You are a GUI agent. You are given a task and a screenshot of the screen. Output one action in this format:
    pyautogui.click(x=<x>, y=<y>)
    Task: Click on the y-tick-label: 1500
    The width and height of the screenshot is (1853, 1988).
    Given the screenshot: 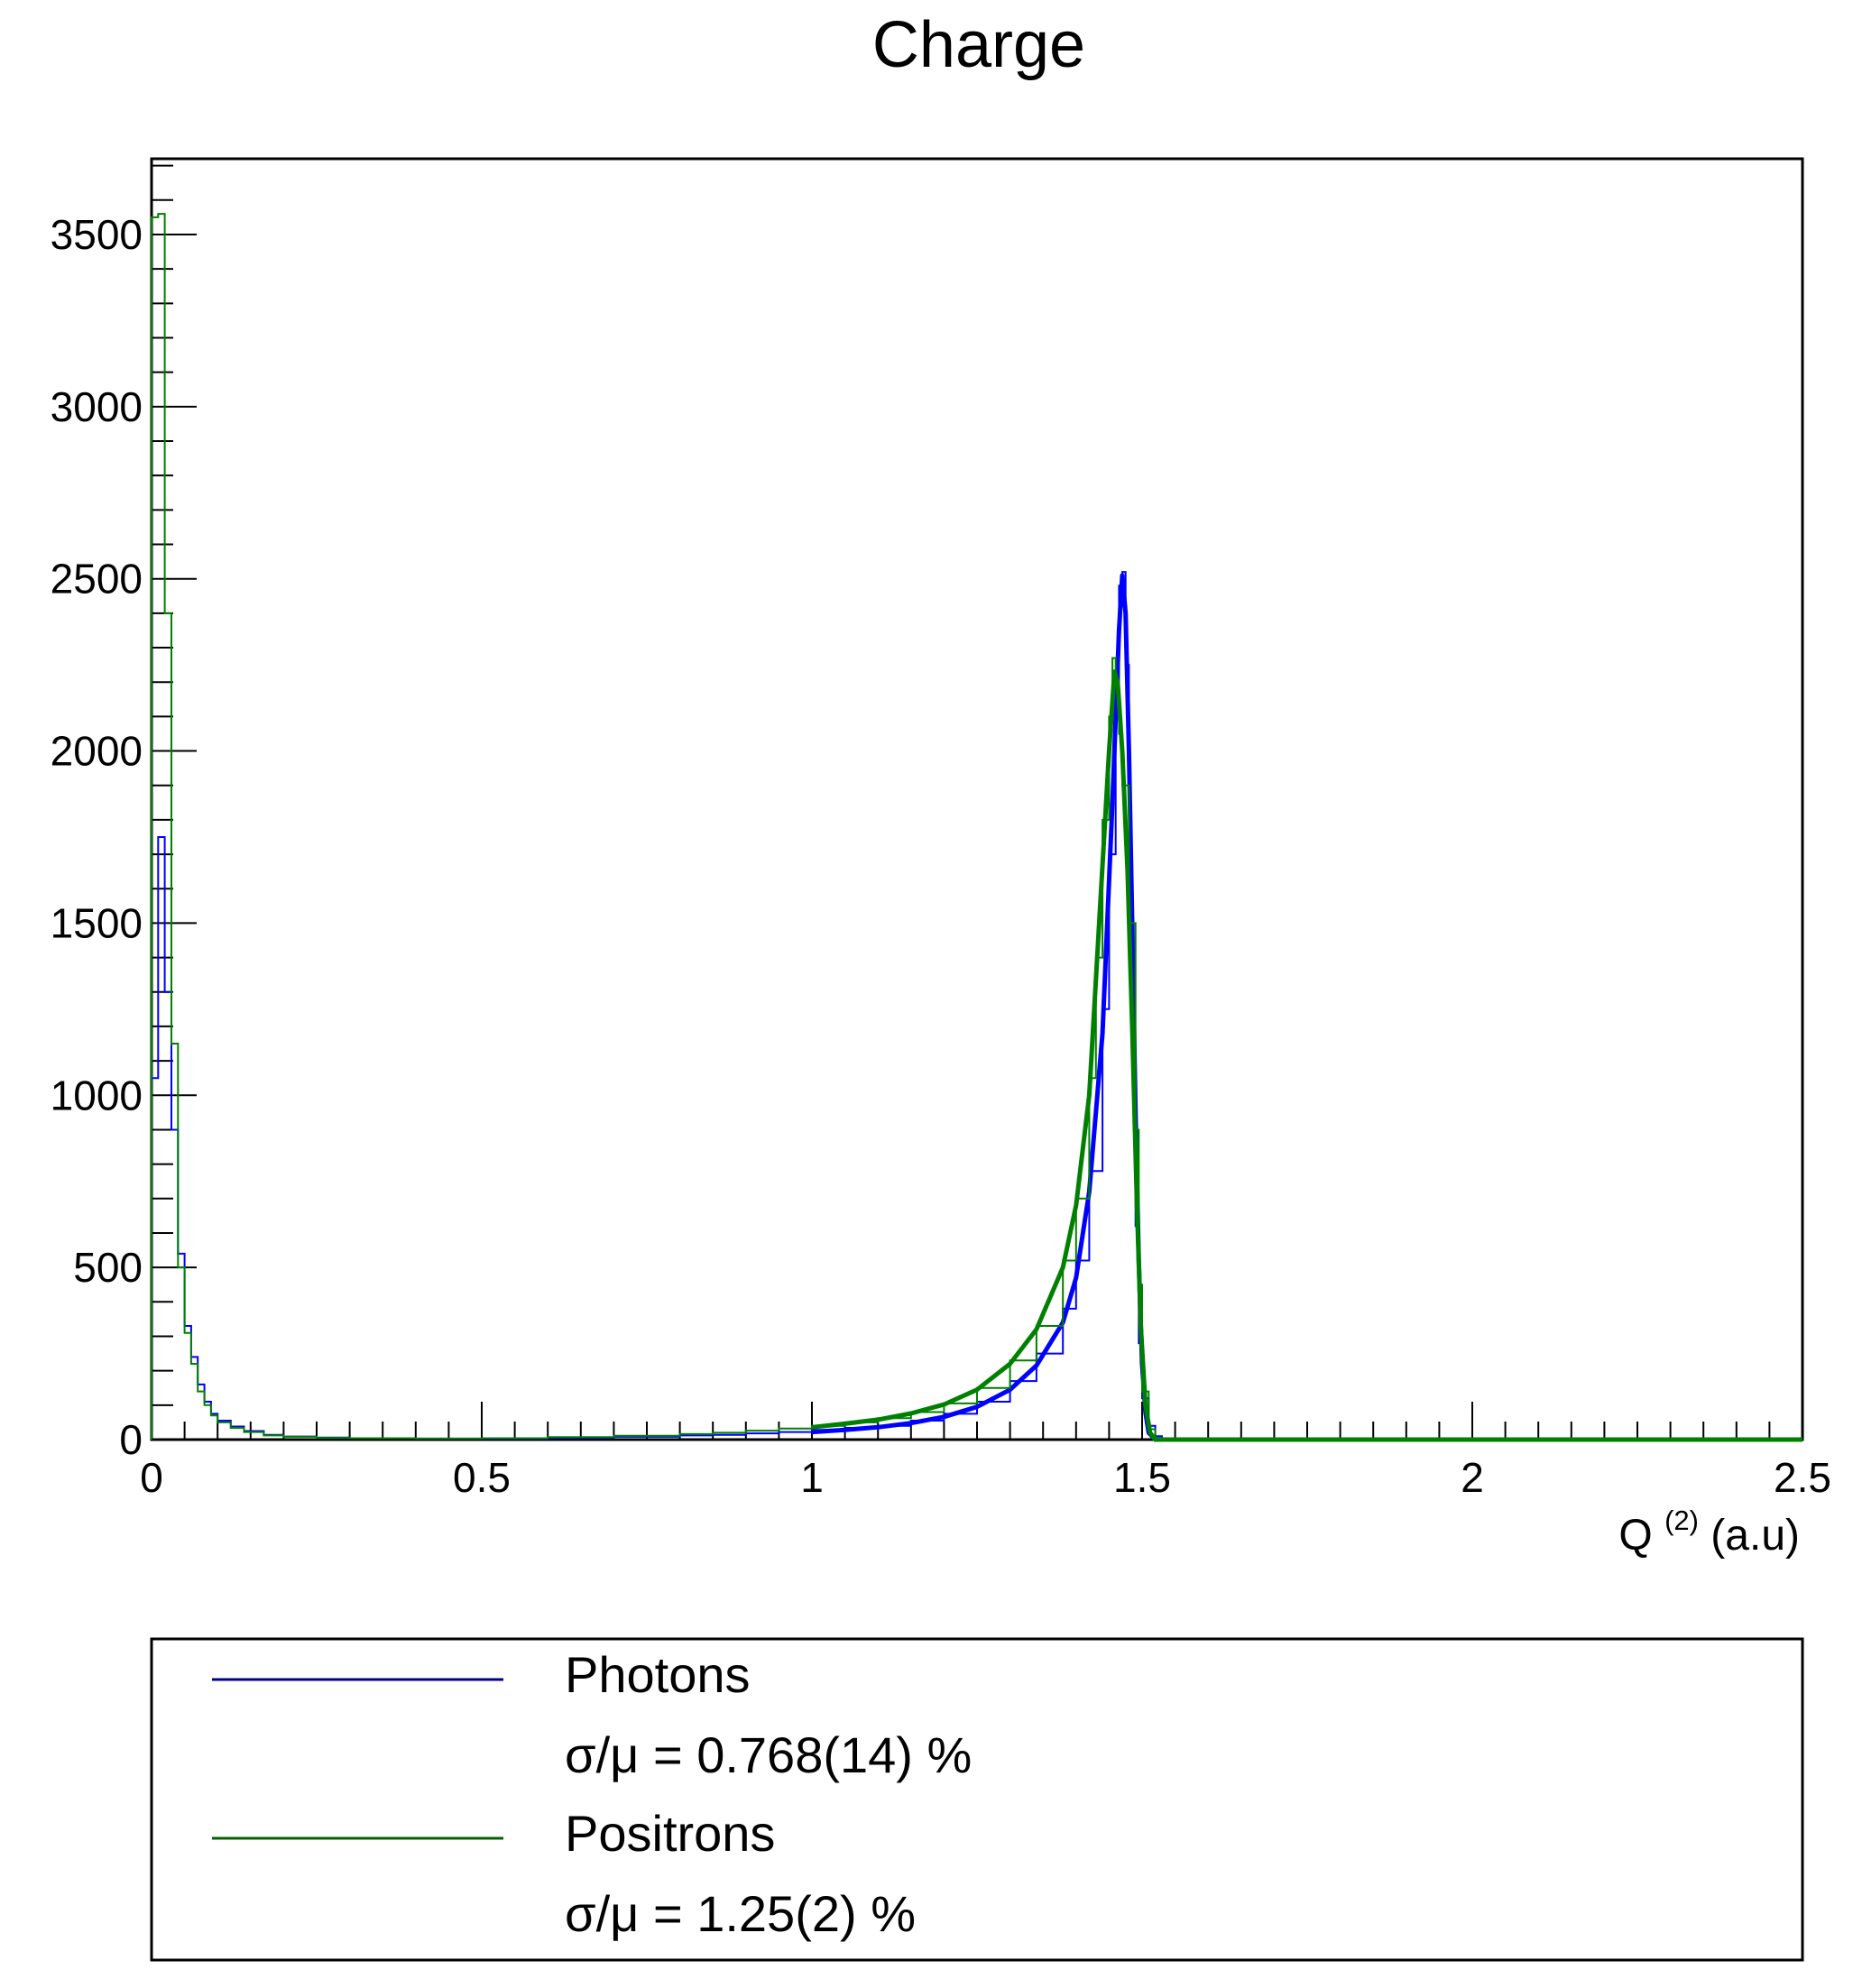 What is the action you would take?
    pyautogui.click(x=97, y=923)
    